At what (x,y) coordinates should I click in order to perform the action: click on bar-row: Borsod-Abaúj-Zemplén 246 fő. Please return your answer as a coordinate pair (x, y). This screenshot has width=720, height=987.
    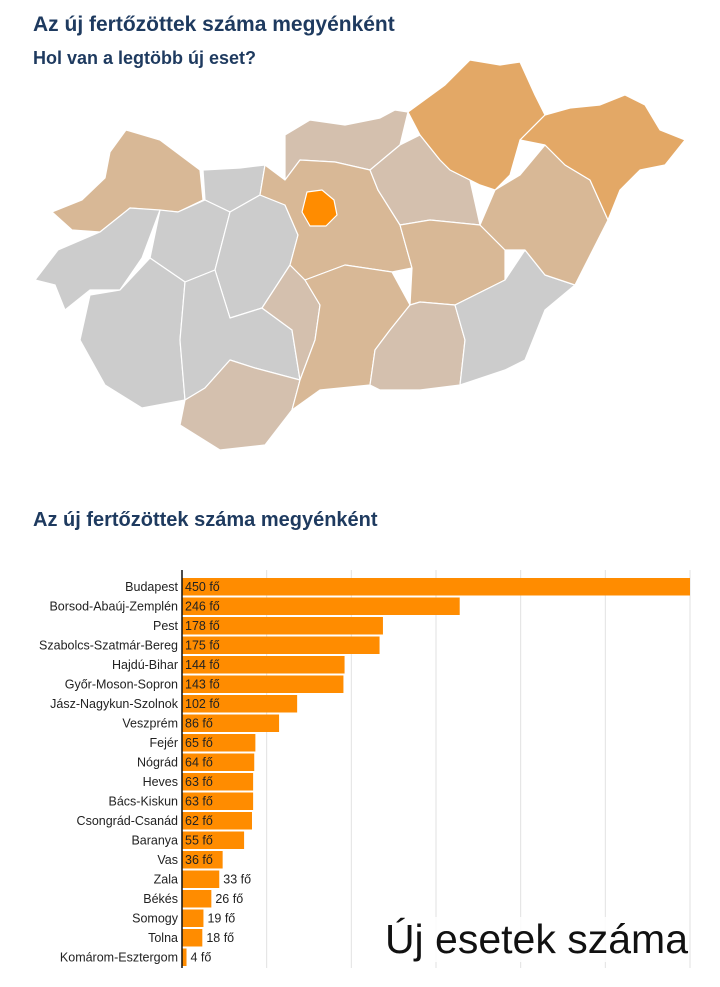
    Looking at the image, I should click on (254, 606).